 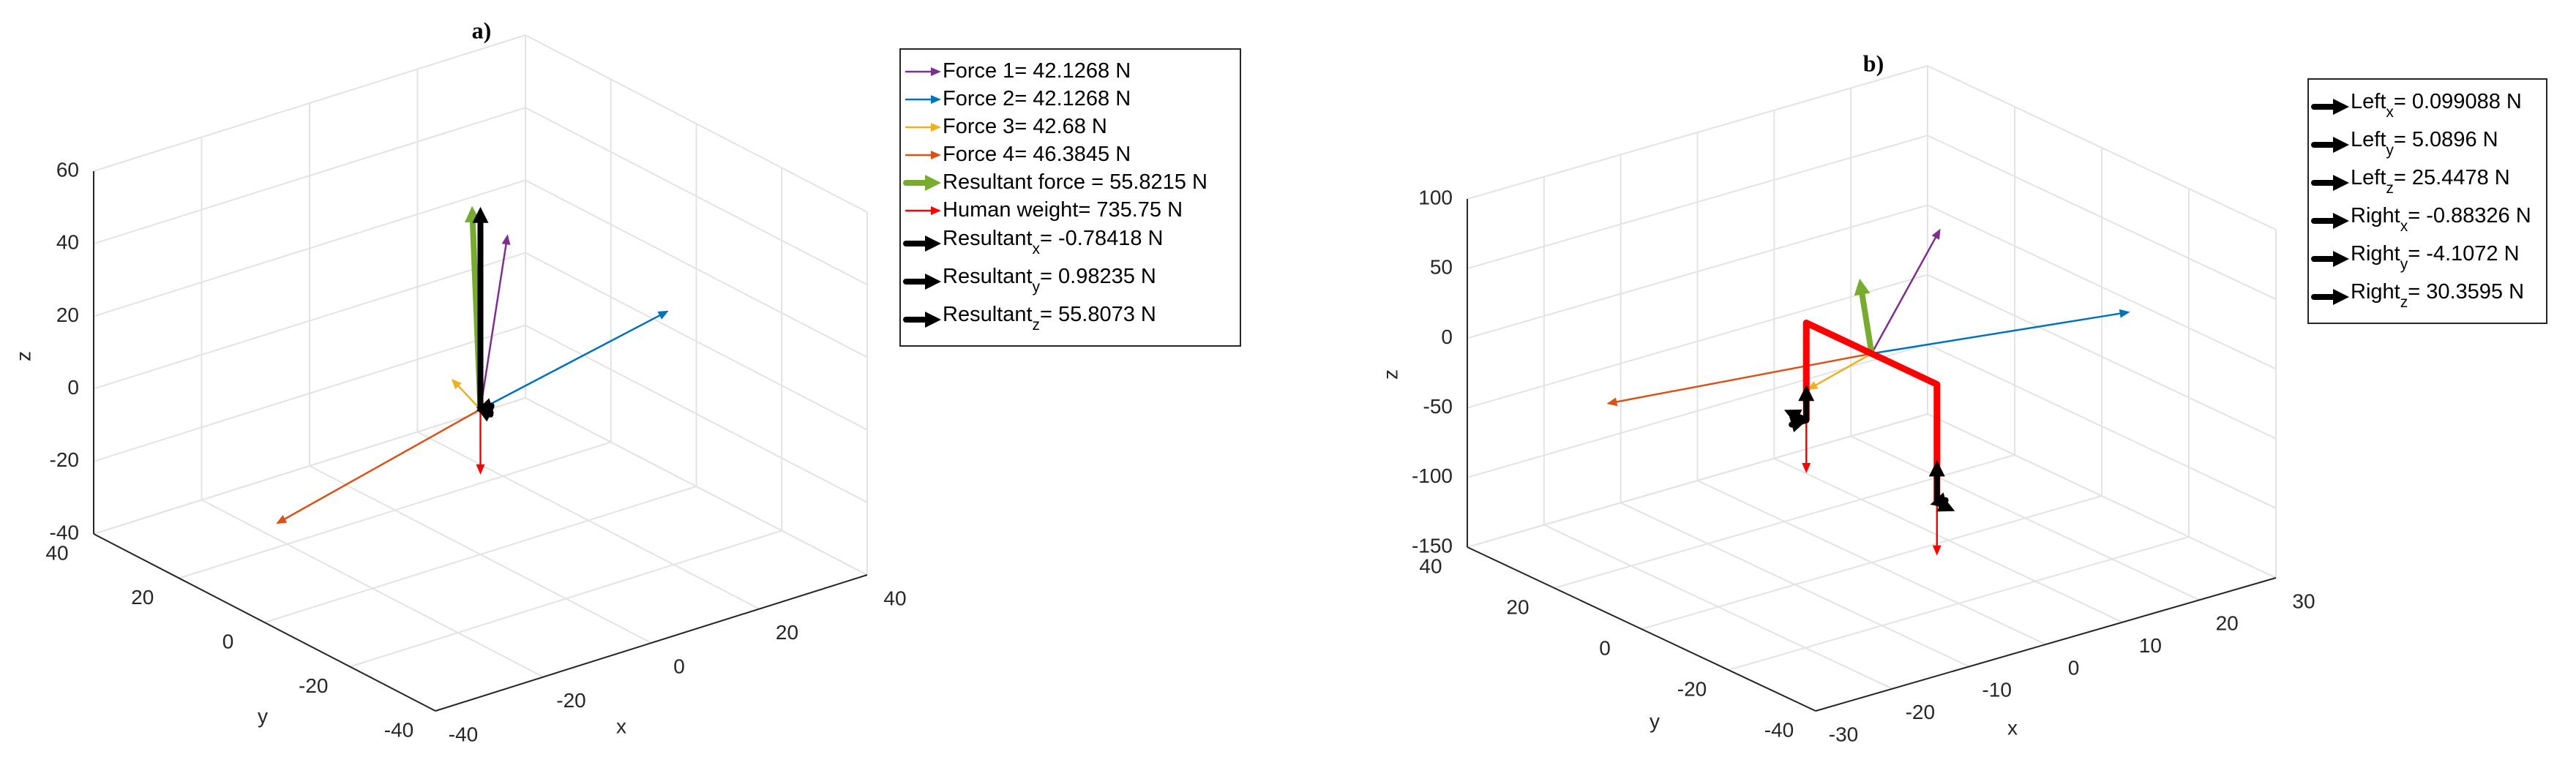 I want to click on legend-label: Force 1= 42.1268 N, so click(x=1037, y=71).